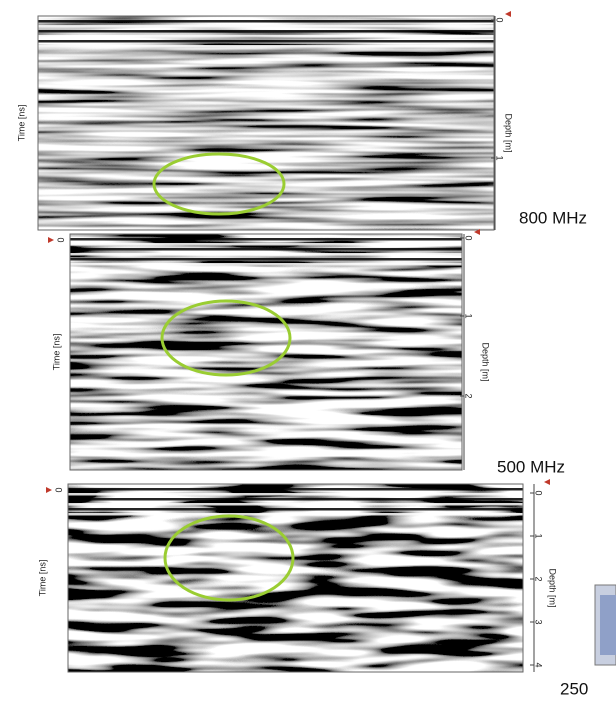  I want to click on frequency-label: 500 MHz, so click(531, 466).